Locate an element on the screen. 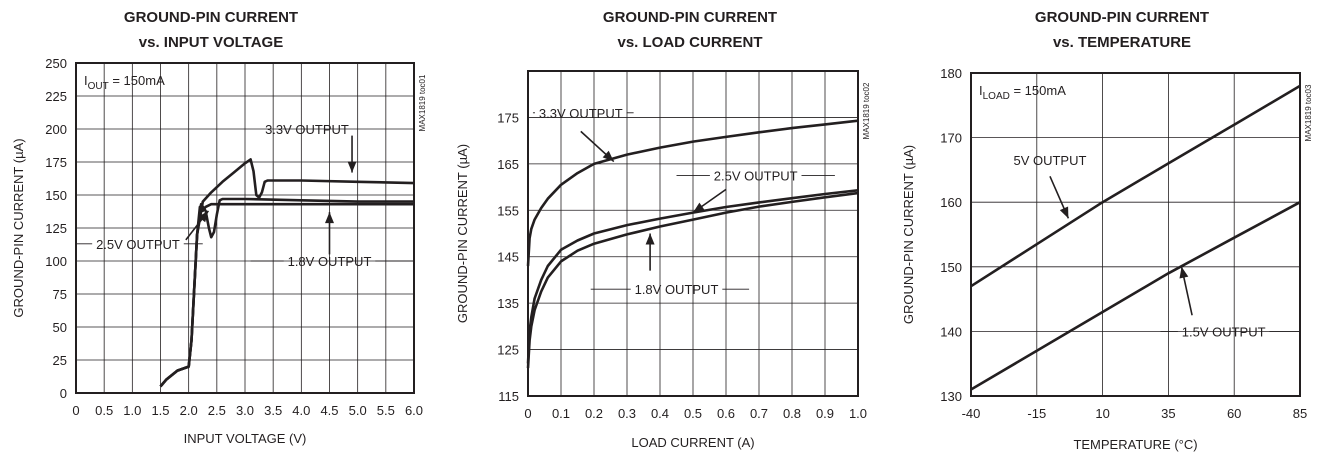 Image resolution: width=1317 pixels, height=454 pixels. x-tick-label: 2.0 is located at coordinates (189, 410).